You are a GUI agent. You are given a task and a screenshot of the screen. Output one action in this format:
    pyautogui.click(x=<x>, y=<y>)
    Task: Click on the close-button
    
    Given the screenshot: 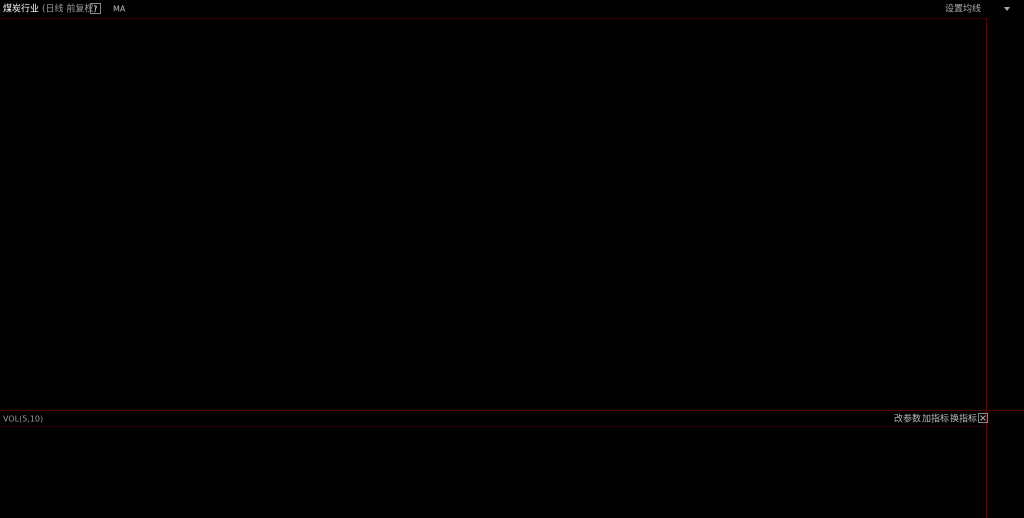 What is the action you would take?
    pyautogui.click(x=983, y=418)
    